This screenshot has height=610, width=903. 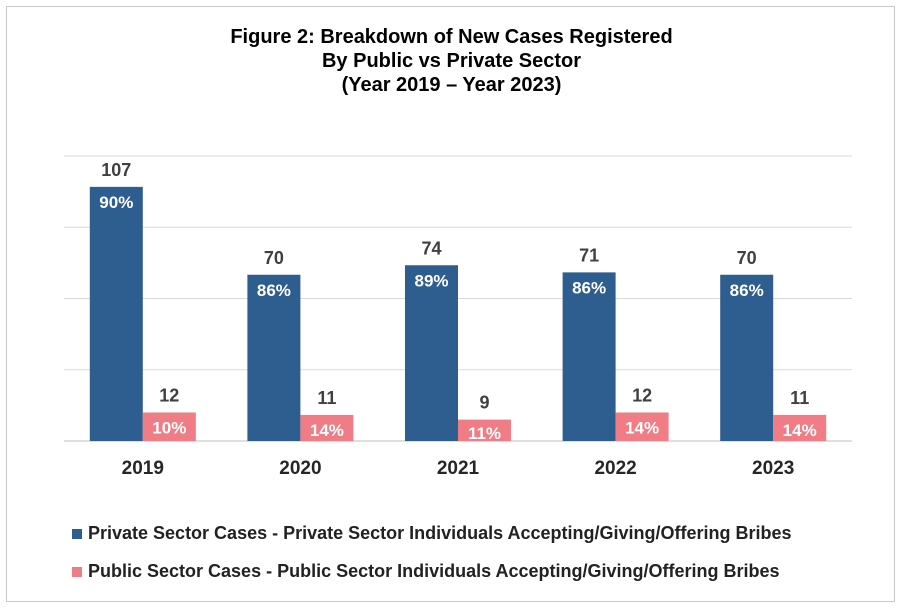 I want to click on legend-swatch-private, so click(x=77, y=533).